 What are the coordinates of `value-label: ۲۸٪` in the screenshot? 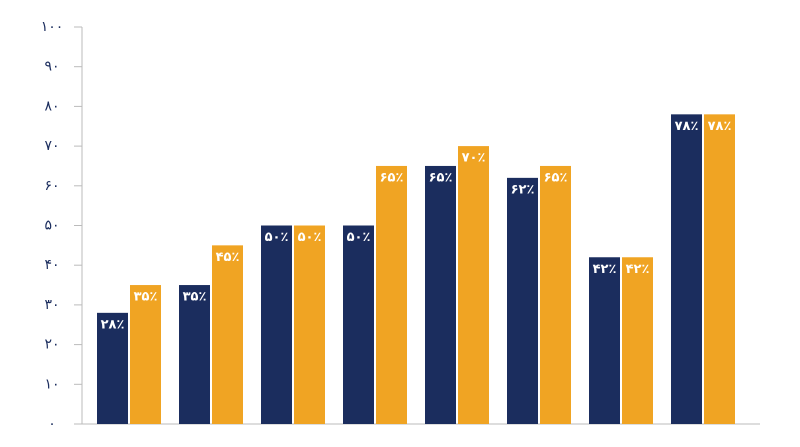 It's located at (113, 324).